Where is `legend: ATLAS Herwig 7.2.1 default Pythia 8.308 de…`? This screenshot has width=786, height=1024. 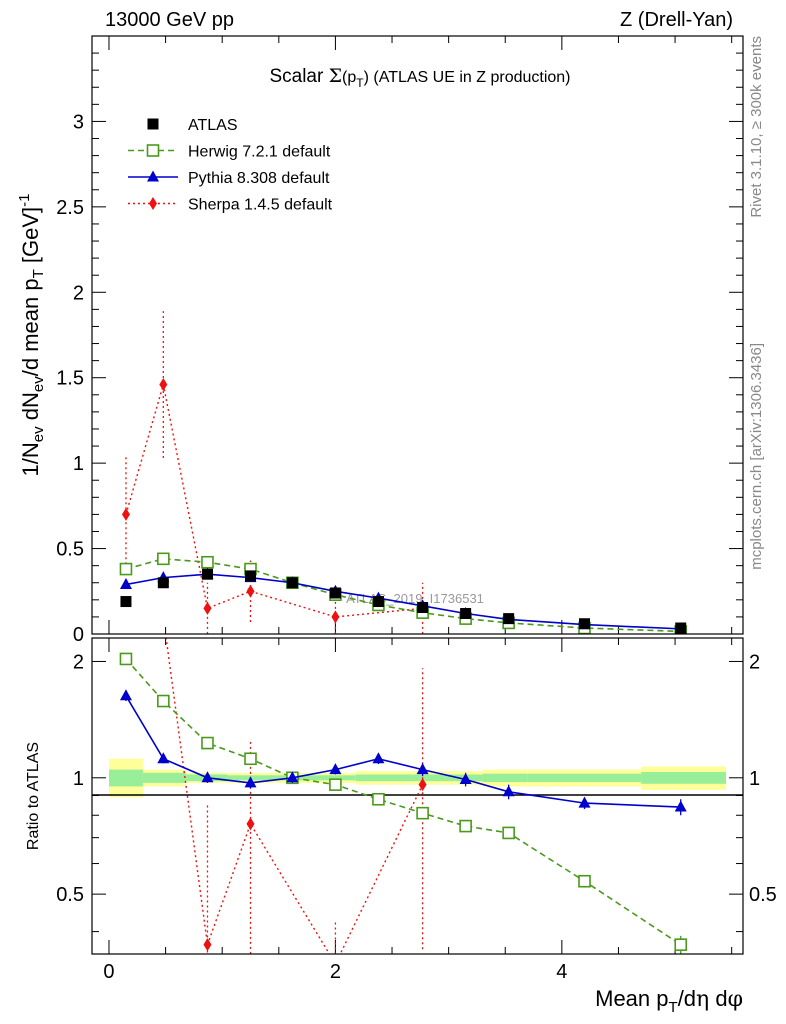 legend: ATLAS Herwig 7.2.1 default Pythia 8.308 de… is located at coordinates (230, 165).